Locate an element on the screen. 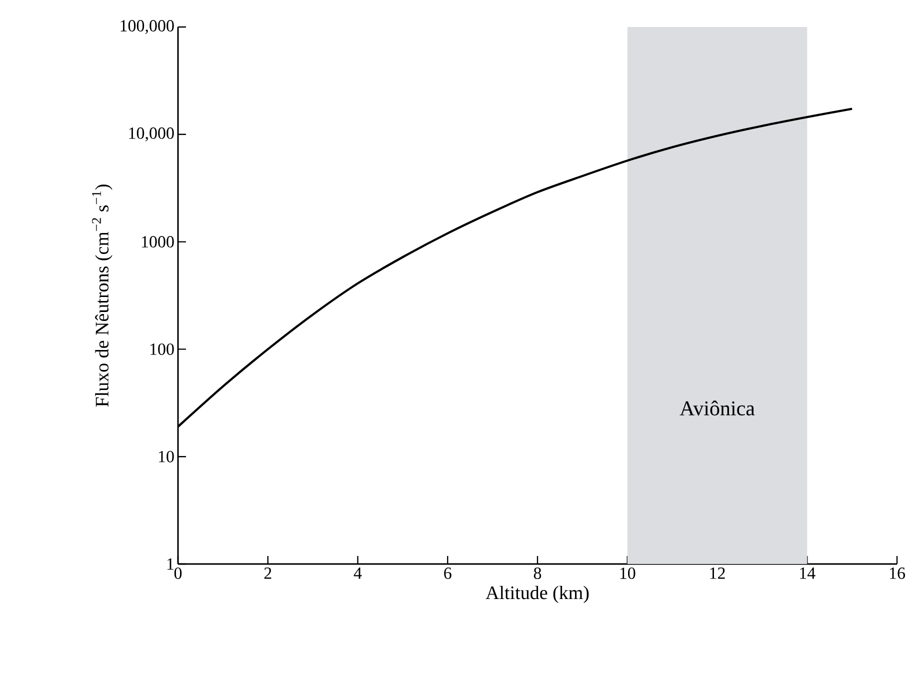 The width and height of the screenshot is (917, 673). y-tick-label: 100 is located at coordinates (162, 349).